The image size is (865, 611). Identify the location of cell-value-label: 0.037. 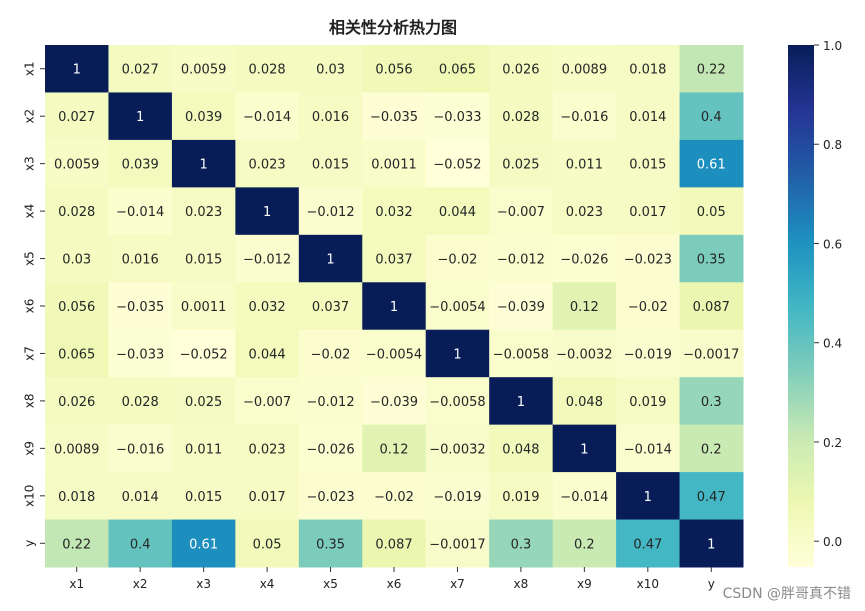
(330, 307).